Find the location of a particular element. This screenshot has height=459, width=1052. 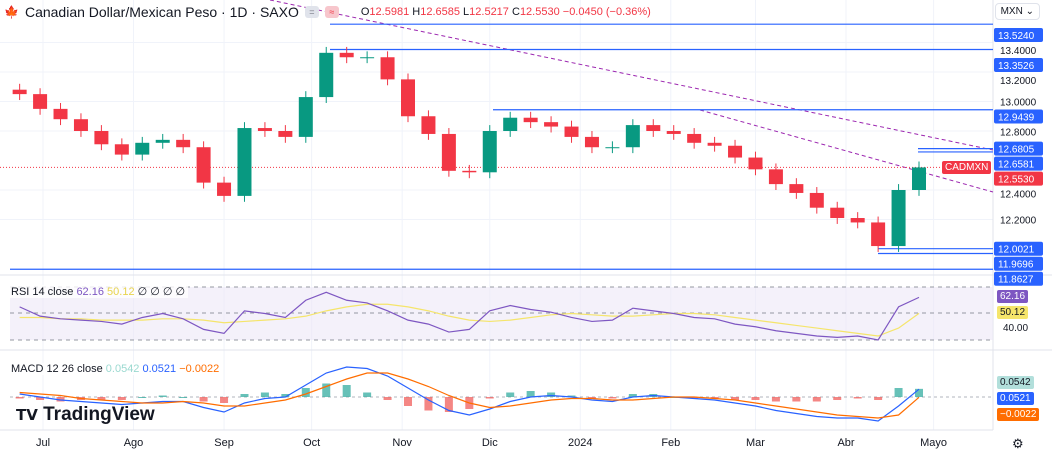

macd-hist-tag: 0.0542 is located at coordinates (1015, 382).